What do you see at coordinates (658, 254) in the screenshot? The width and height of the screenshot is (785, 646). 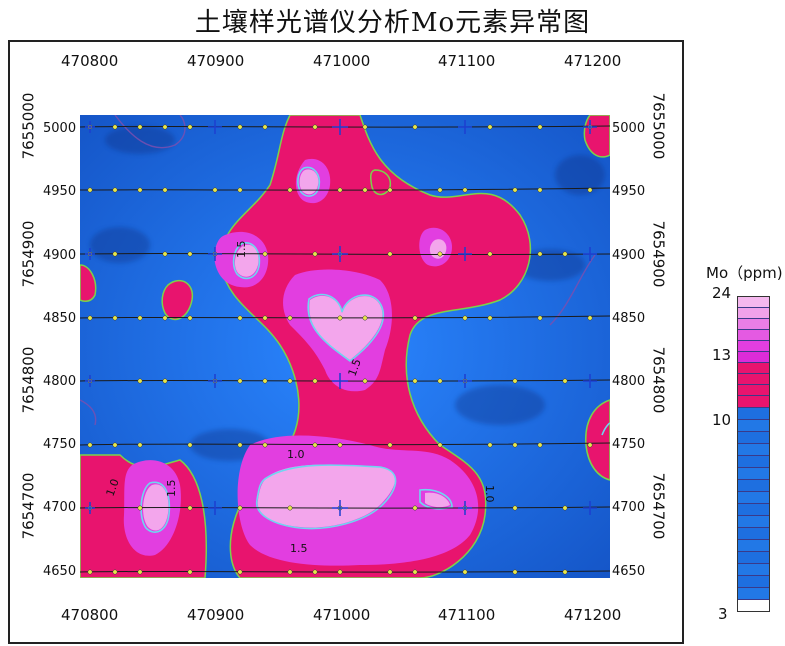 I see `y-tick-right: 7654900` at bounding box center [658, 254].